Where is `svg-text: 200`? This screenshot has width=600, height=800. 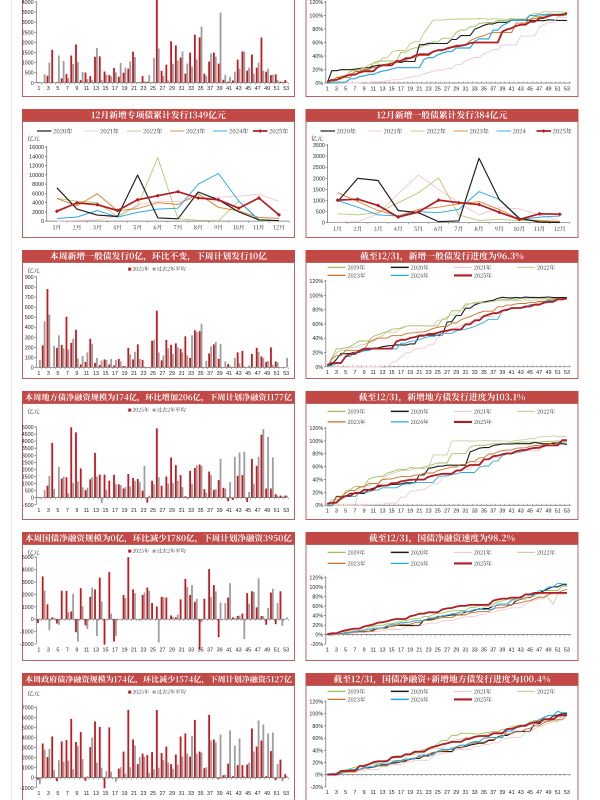 svg-text: 200 is located at coordinates (29, 348).